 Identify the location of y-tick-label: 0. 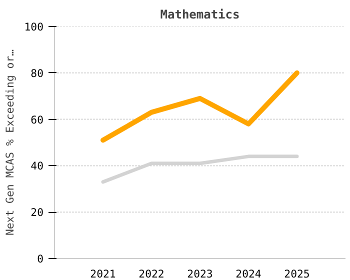
(40, 259).